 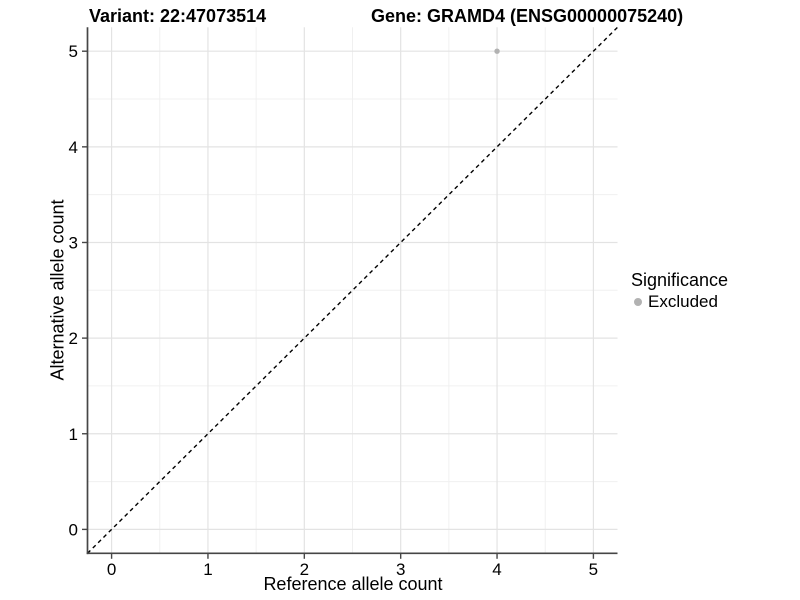 What do you see at coordinates (496, 569) in the screenshot?
I see `x-tick-label: 4` at bounding box center [496, 569].